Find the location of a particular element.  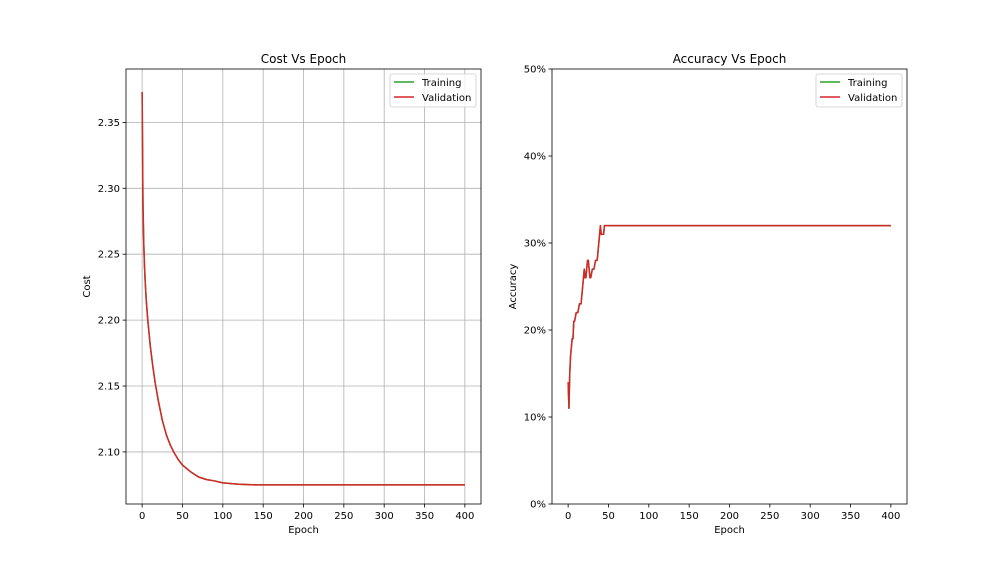

accuracy-xtick-label: 200 is located at coordinates (729, 516).